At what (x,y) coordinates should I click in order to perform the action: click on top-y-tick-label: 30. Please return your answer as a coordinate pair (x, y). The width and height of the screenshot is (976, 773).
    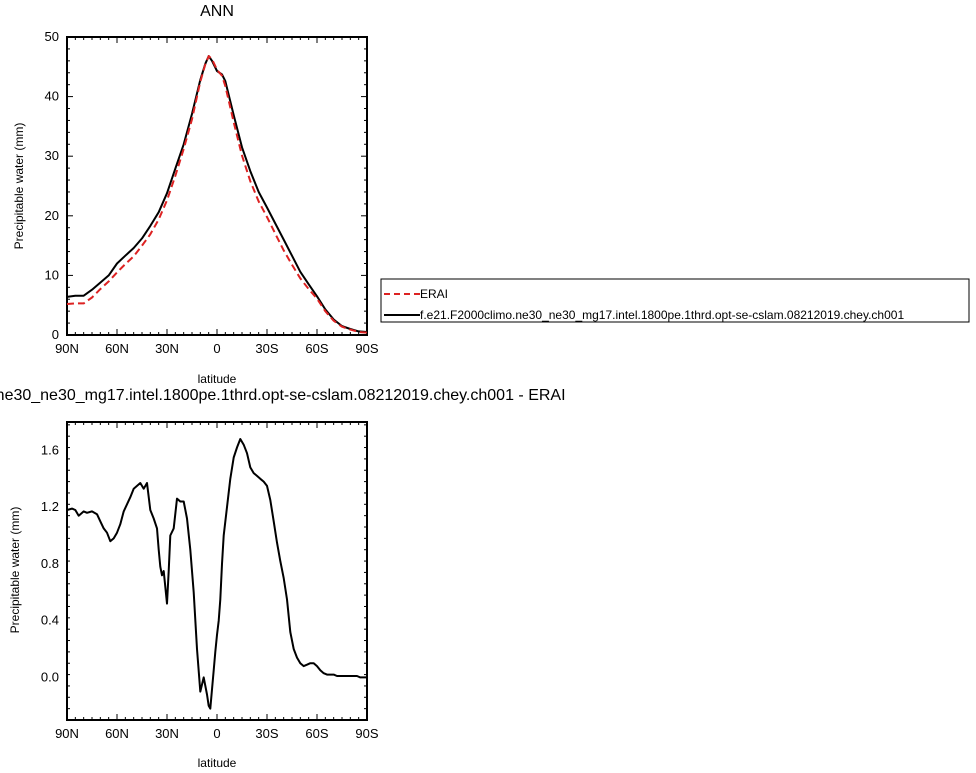
    Looking at the image, I should click on (52, 155).